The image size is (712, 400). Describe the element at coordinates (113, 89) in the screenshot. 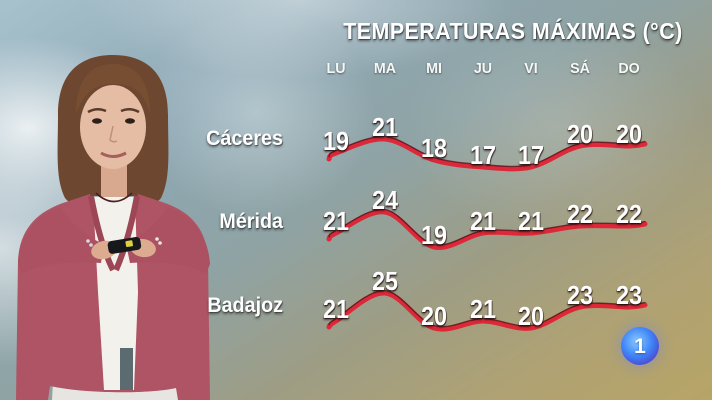

I see `presenter-fringe` at that location.